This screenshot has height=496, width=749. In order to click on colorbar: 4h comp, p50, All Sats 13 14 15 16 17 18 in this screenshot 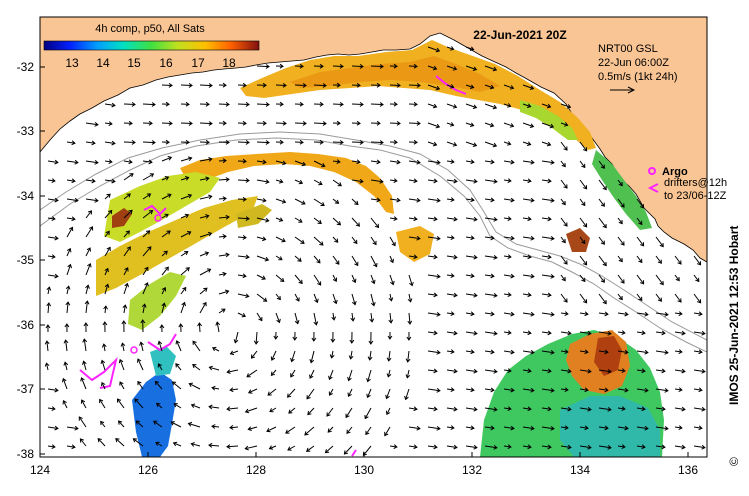, I will do `click(151, 46)`.